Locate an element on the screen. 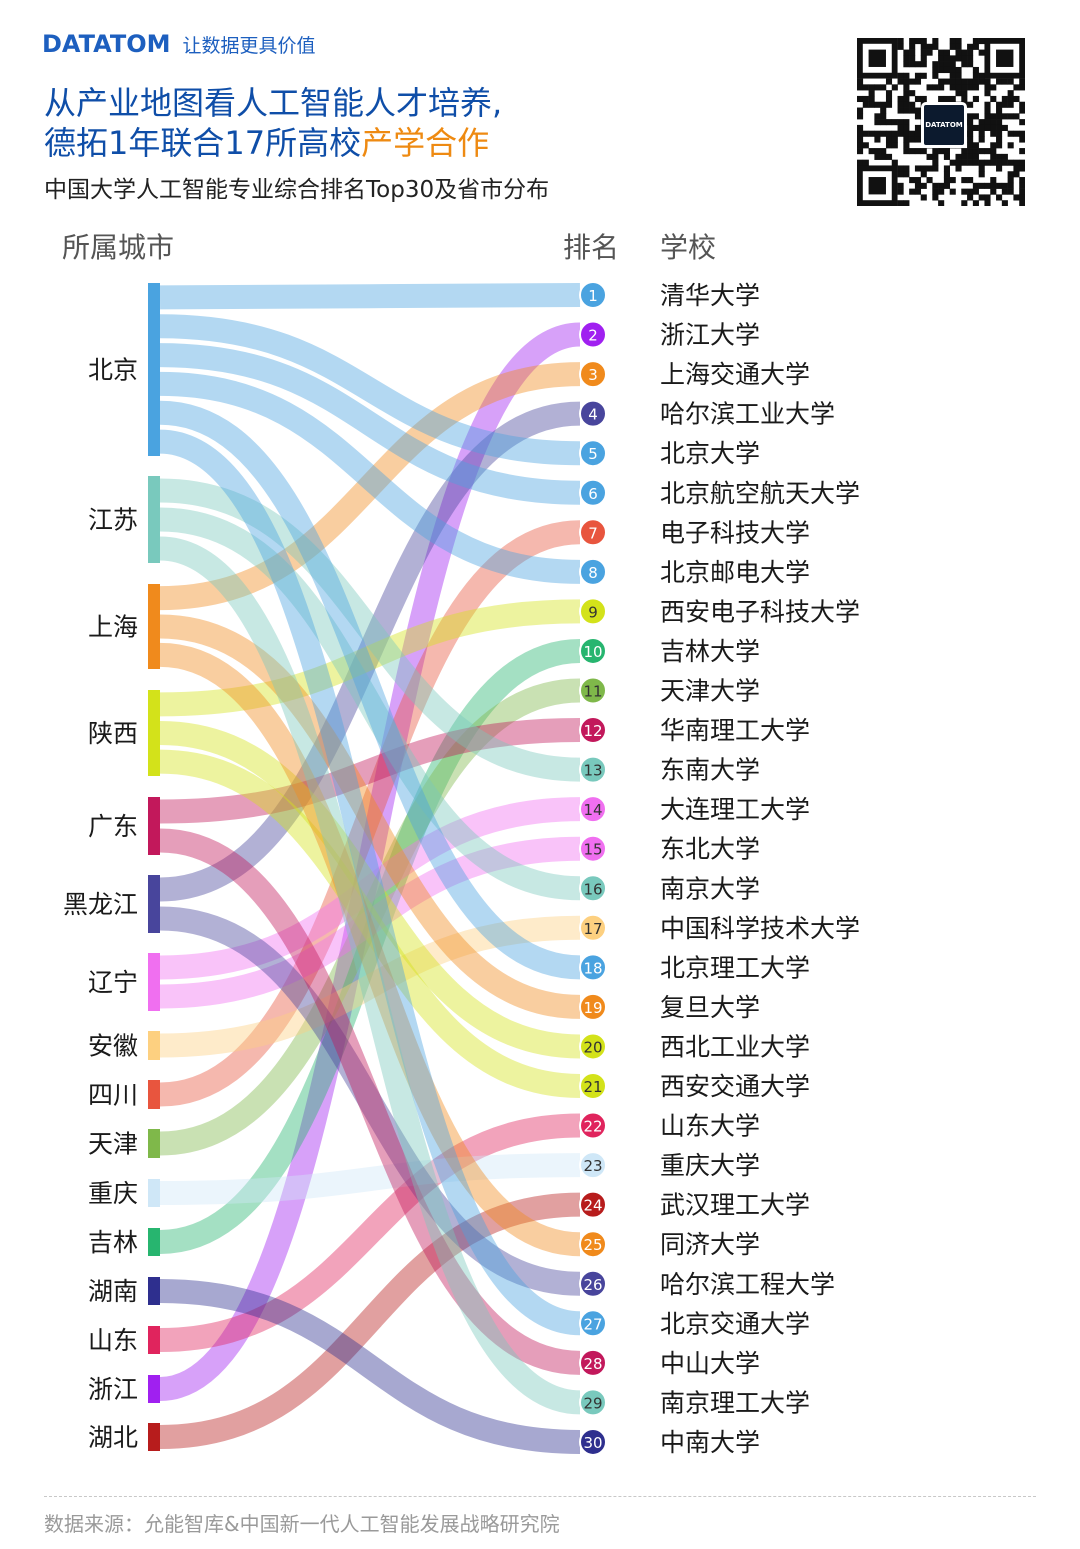  city-label: 广东 is located at coordinates (113, 826).